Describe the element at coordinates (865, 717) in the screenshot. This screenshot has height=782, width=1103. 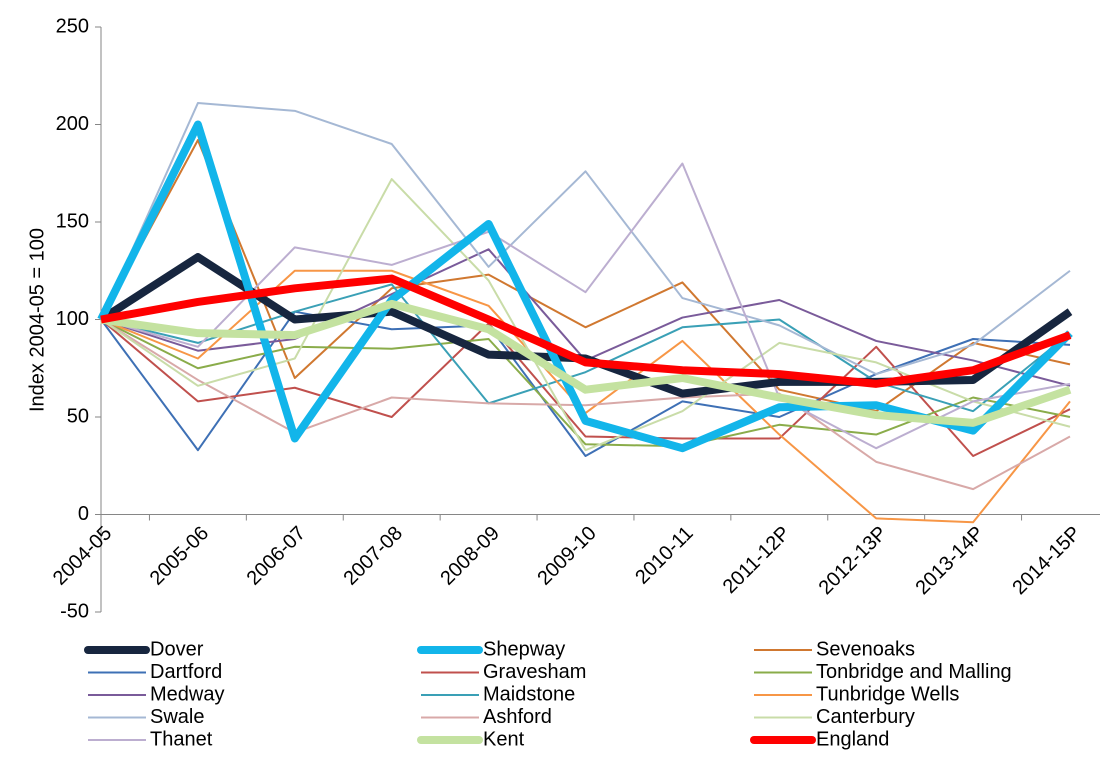
I see `legend-label: Canterbury` at that location.